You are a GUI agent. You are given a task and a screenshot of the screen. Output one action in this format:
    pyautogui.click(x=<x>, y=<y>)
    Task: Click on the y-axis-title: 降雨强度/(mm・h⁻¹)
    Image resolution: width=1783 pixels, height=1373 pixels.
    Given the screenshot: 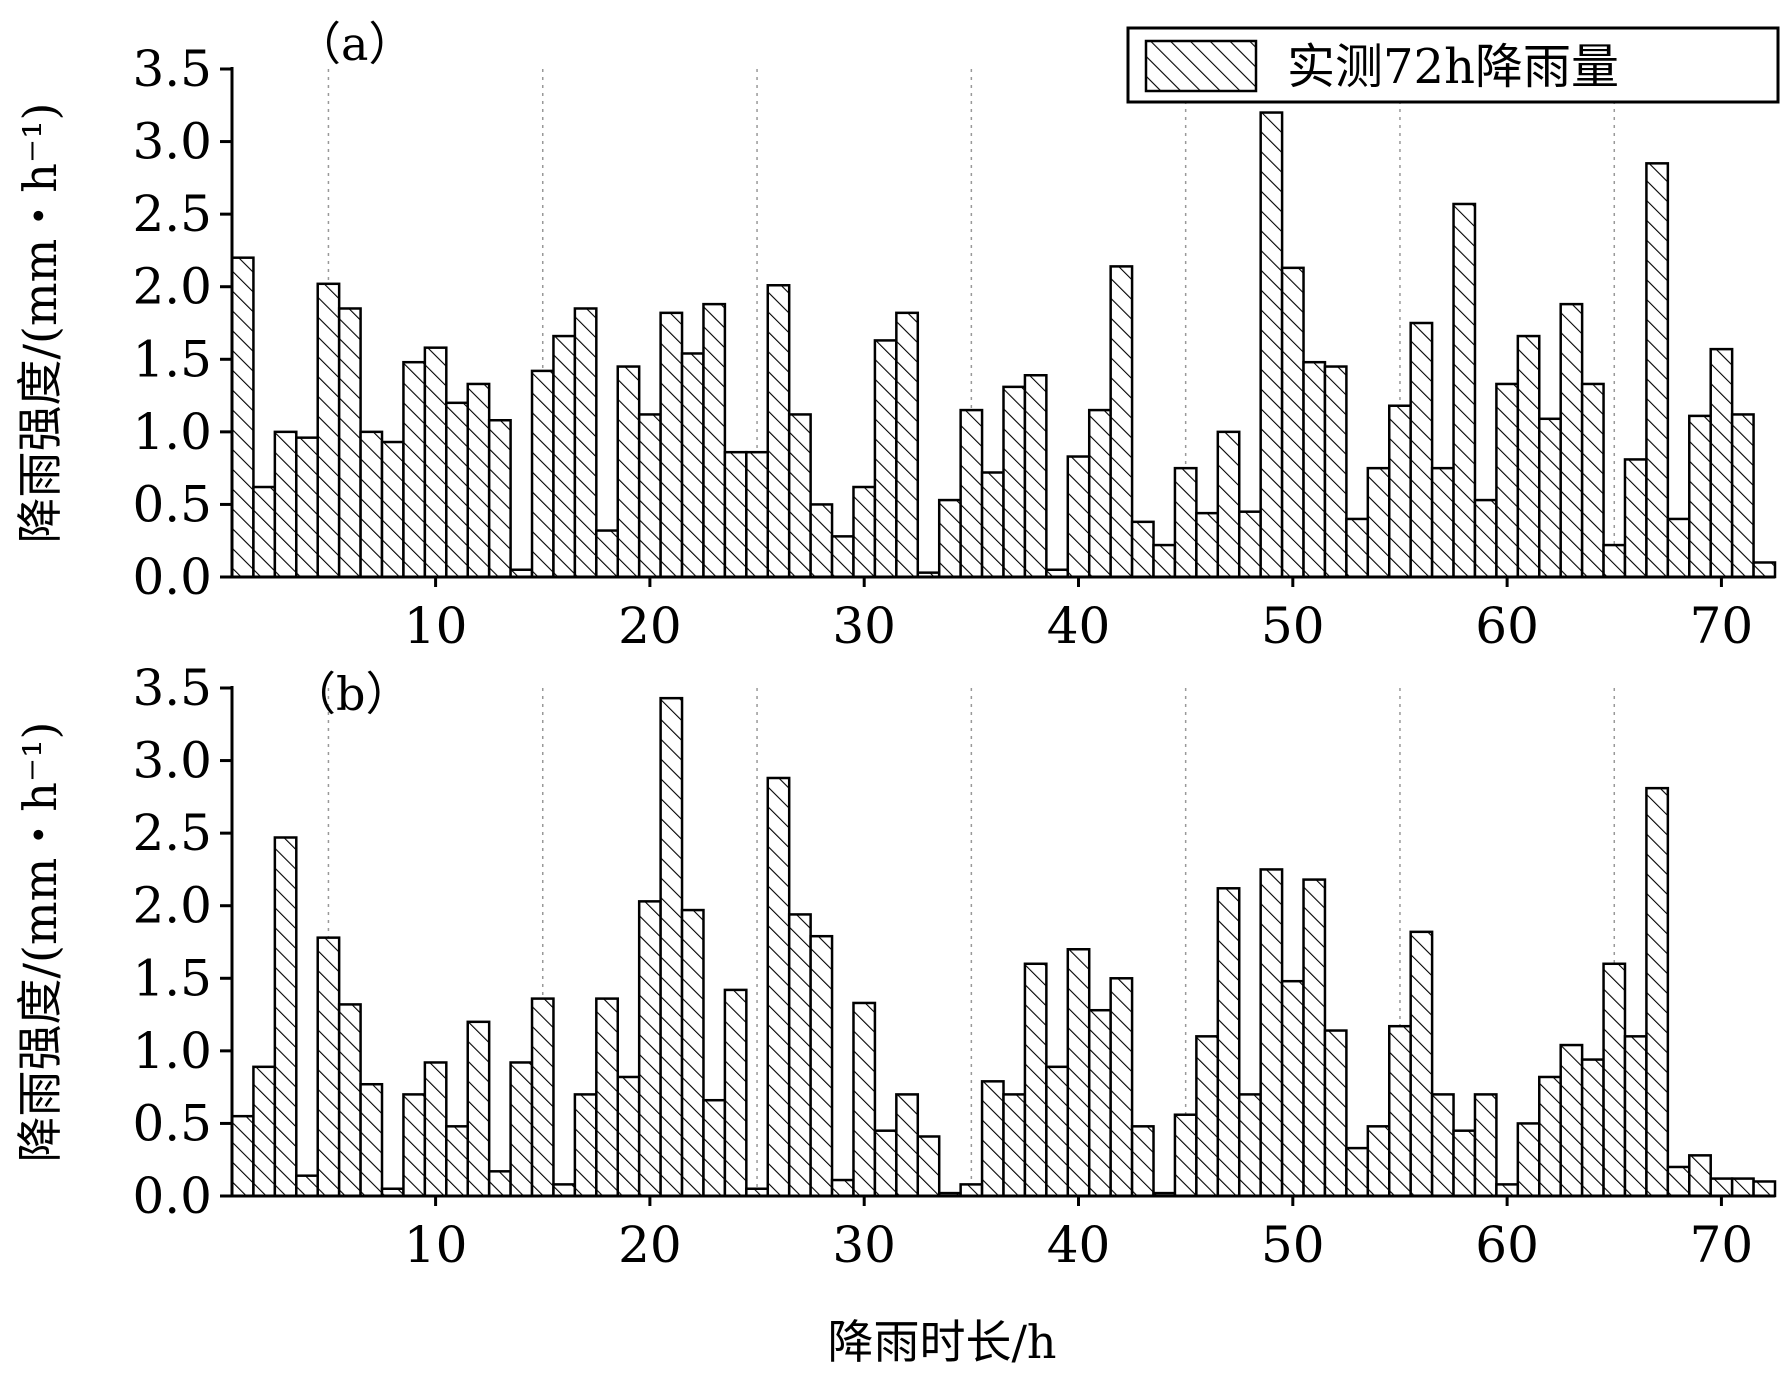 What is the action you would take?
    pyautogui.click(x=40, y=323)
    